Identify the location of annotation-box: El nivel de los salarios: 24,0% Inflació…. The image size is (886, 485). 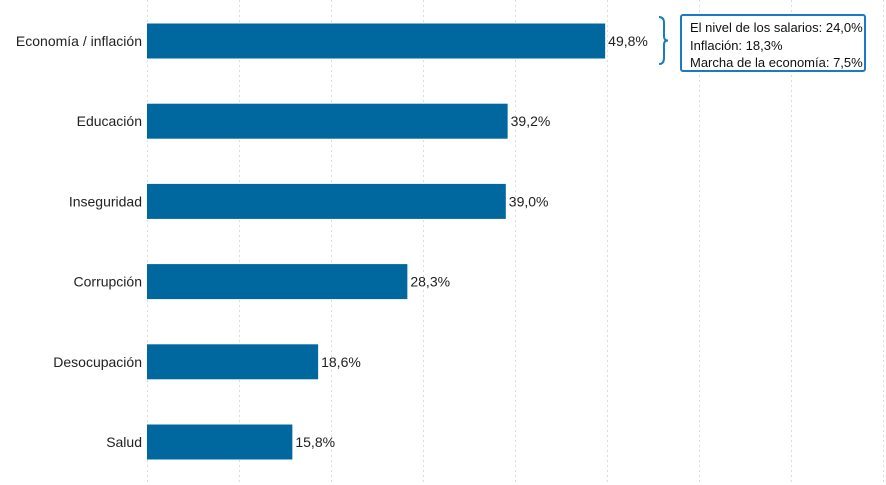
(773, 43).